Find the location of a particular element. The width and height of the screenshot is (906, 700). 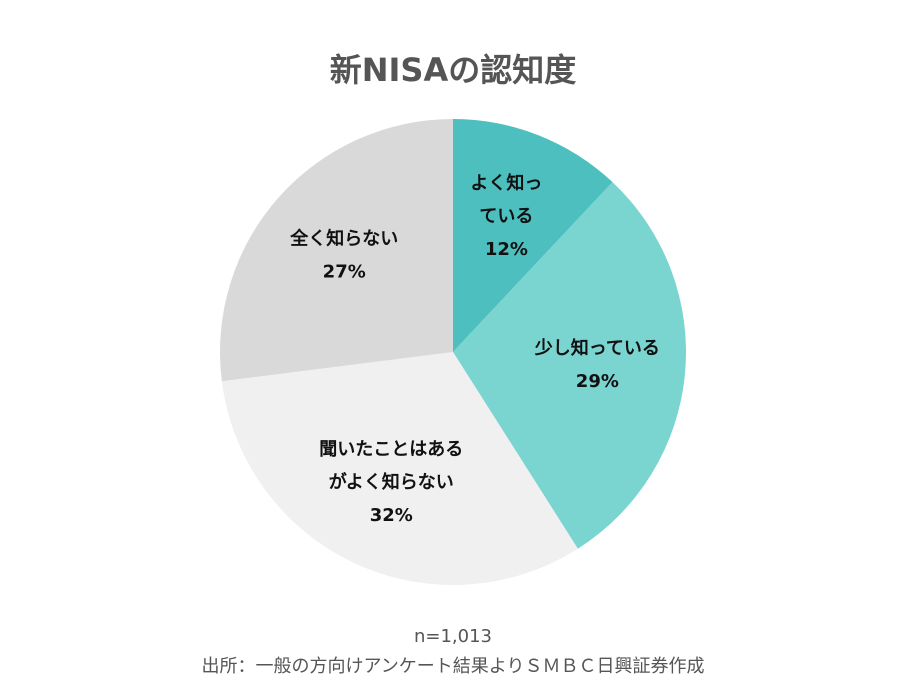

value-label: 32% is located at coordinates (391, 515).